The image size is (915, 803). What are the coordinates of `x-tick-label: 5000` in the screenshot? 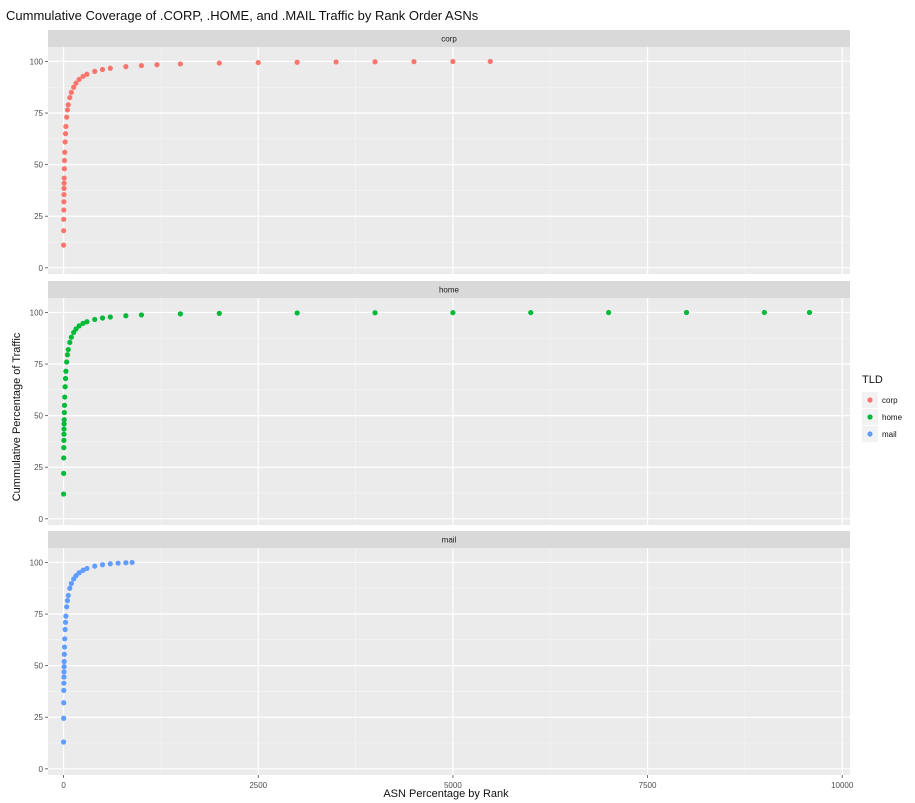 It's located at (453, 785).